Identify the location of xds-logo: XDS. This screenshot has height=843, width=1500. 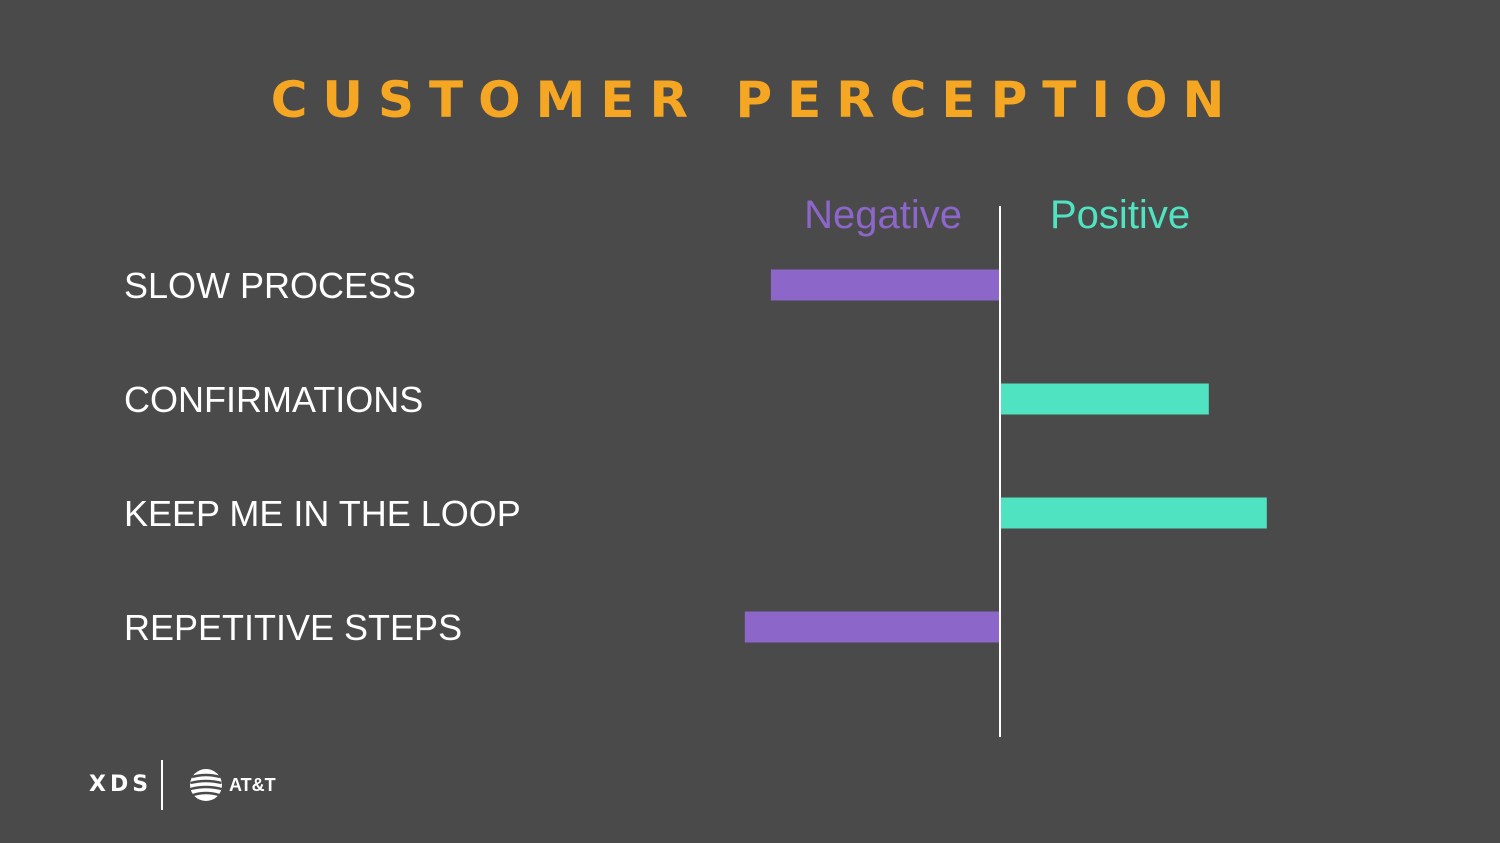
(121, 784).